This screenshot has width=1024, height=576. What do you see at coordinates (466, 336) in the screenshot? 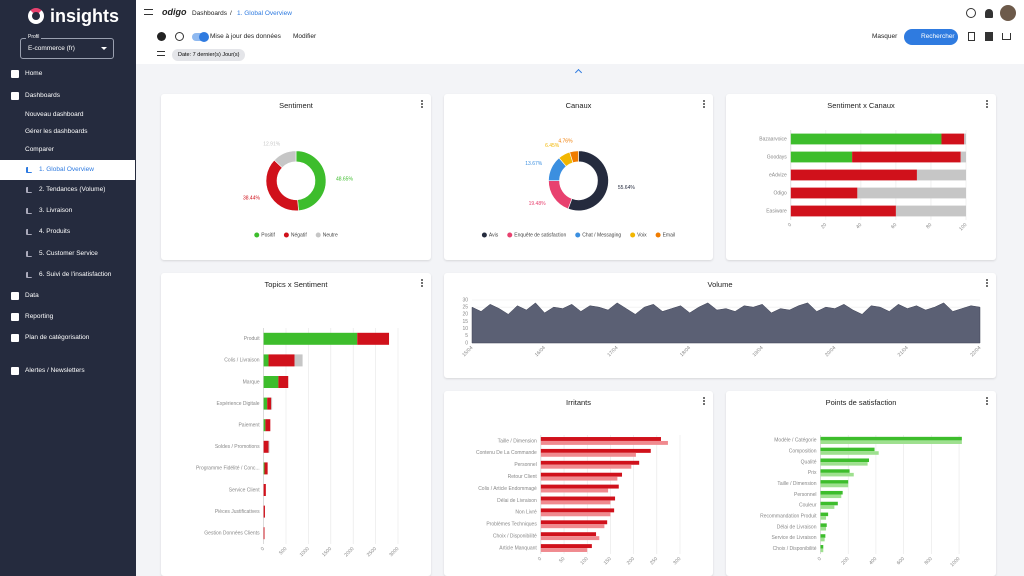
I see `y-tick-label: 5` at bounding box center [466, 336].